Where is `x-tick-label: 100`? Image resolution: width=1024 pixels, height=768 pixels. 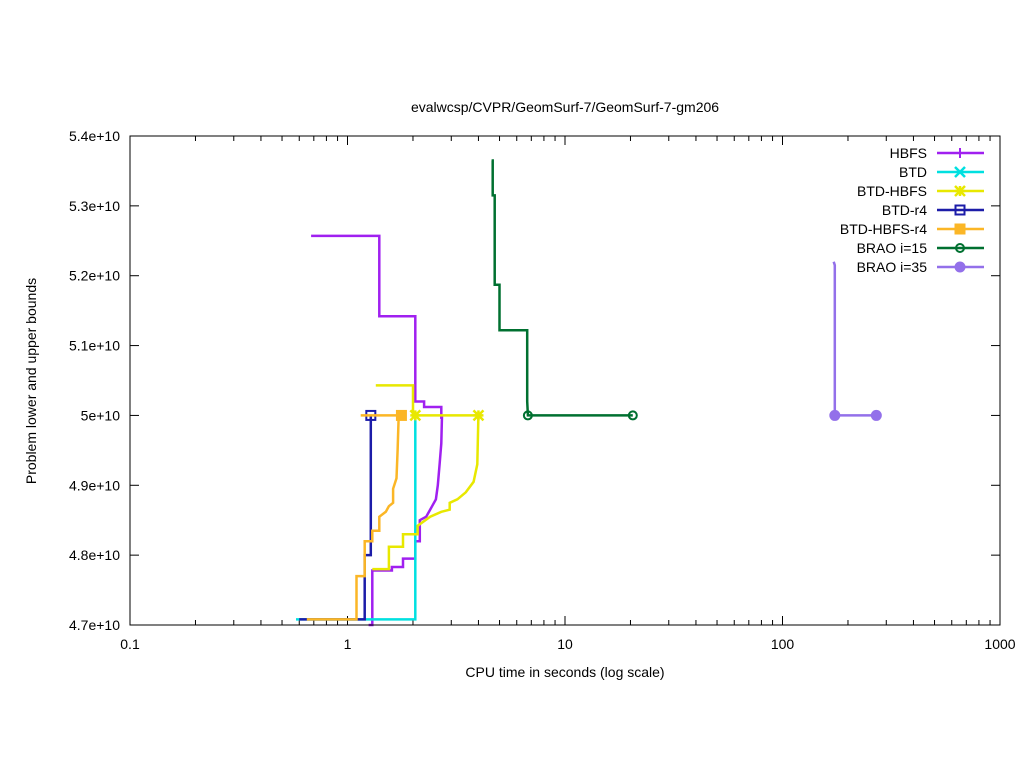
x-tick-label: 100 is located at coordinates (783, 644).